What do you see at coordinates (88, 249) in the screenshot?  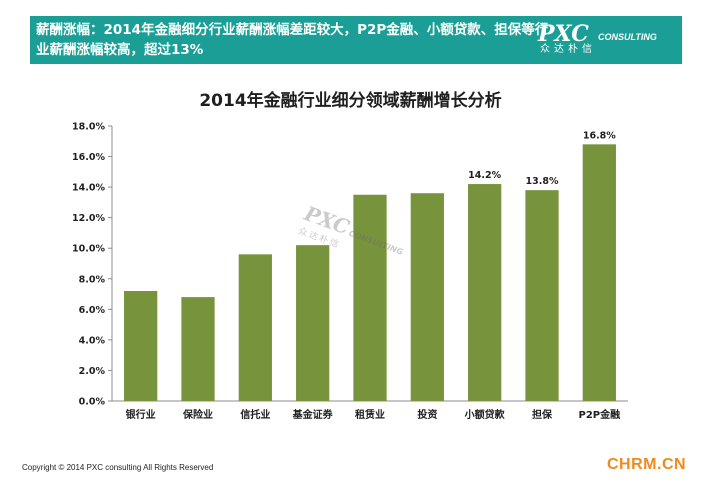 I see `y-tick-label: 10.0%` at bounding box center [88, 249].